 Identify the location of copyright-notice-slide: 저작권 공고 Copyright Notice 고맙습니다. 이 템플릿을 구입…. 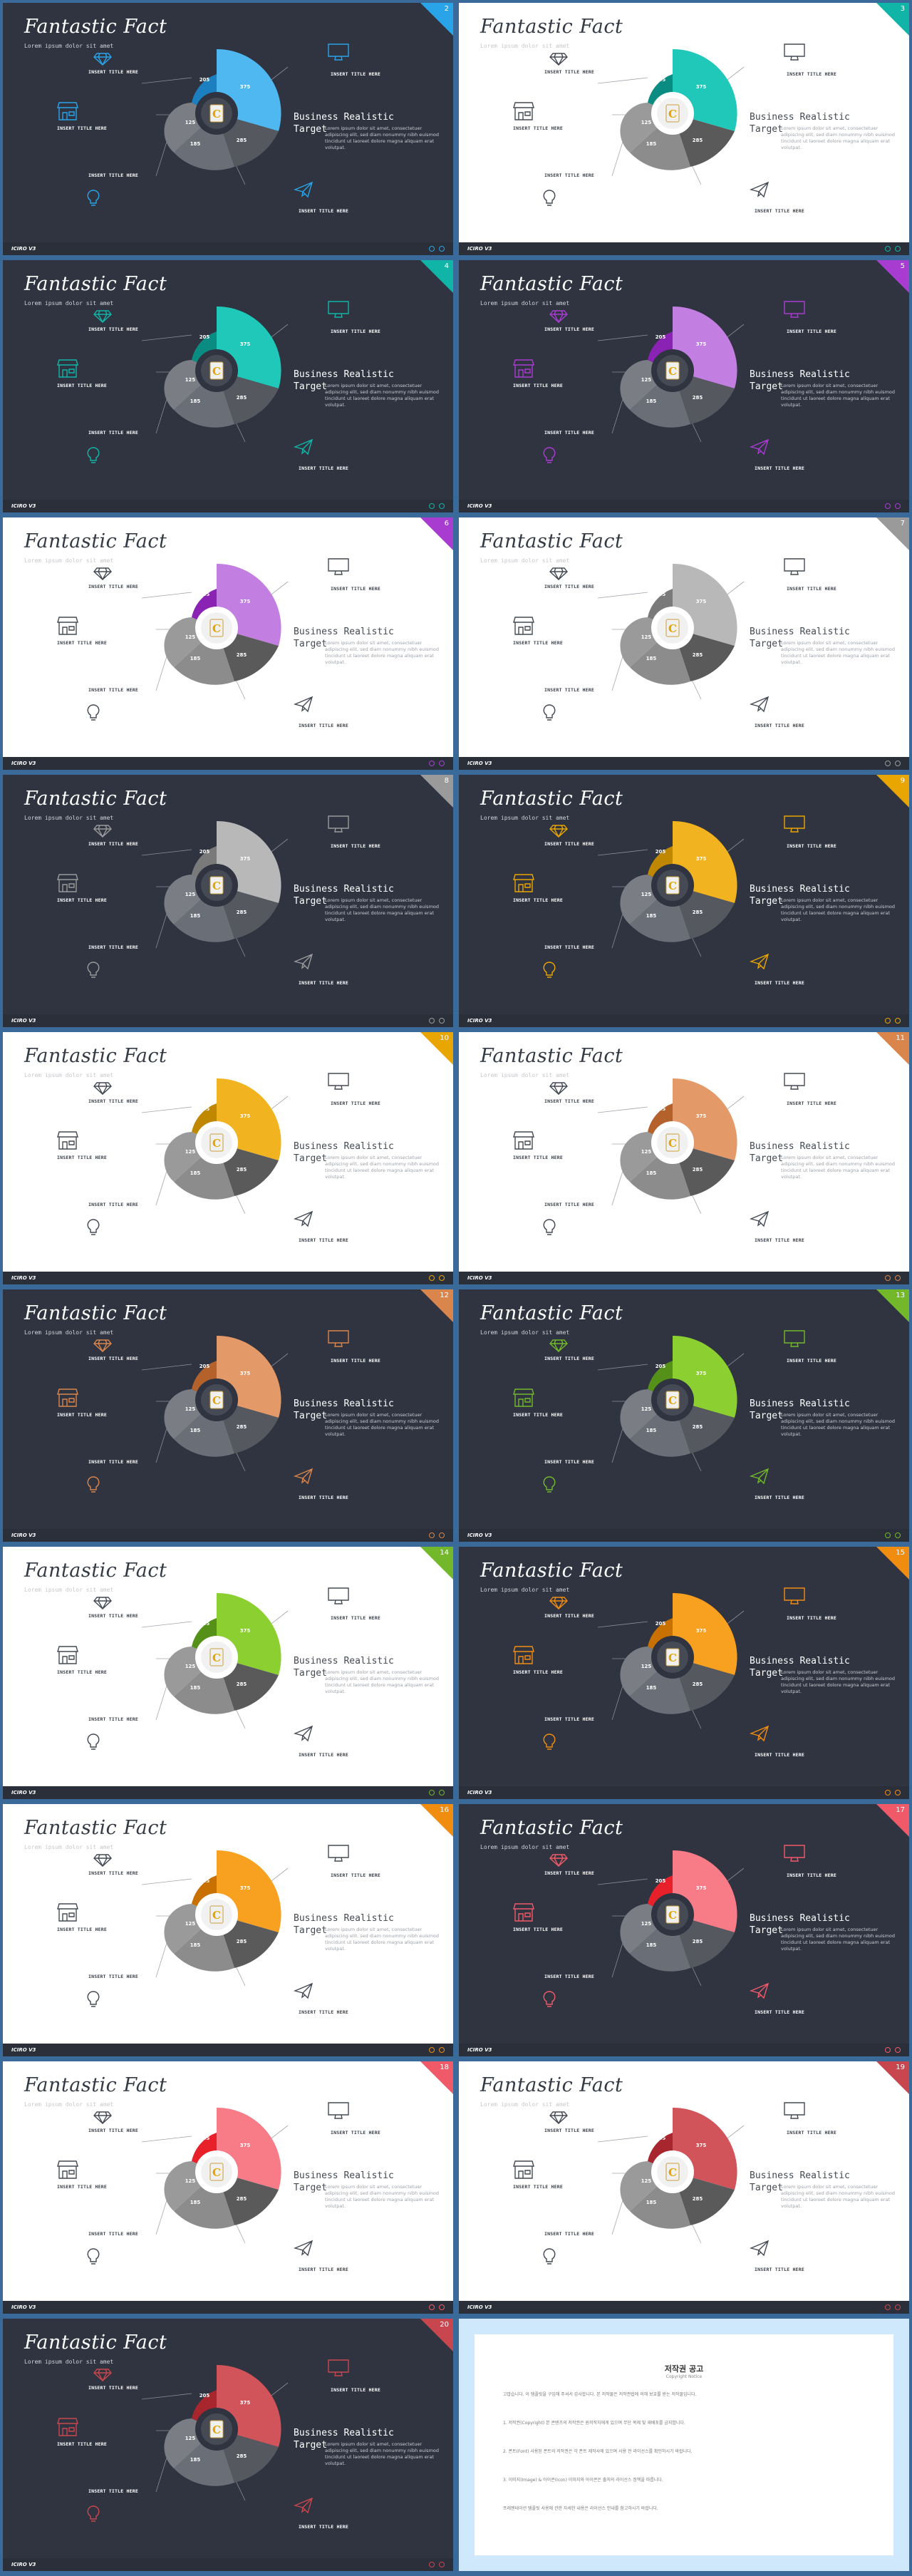
(684, 2445).